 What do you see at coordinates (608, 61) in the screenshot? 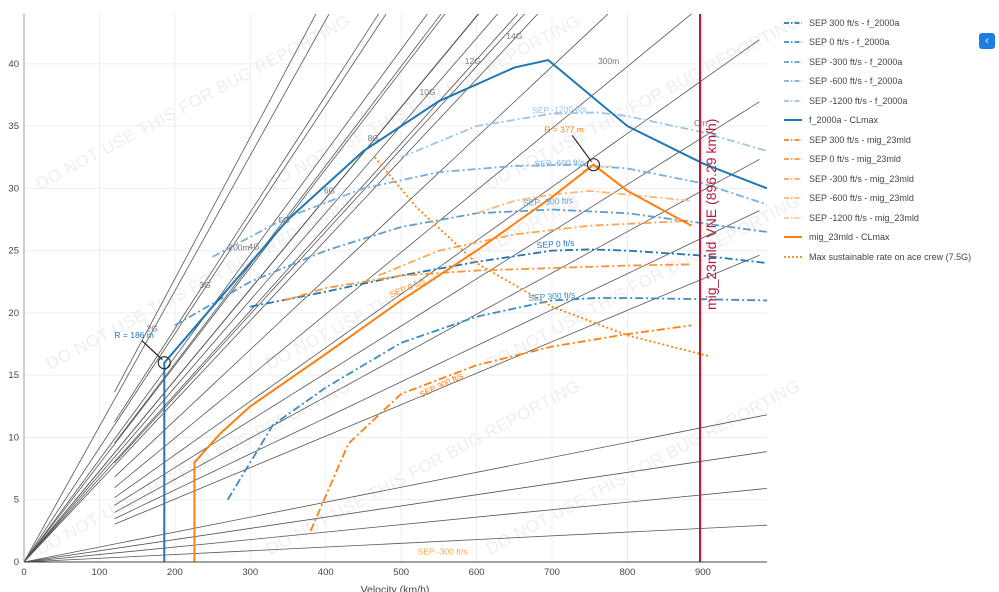
I see `radius-label: 300m` at bounding box center [608, 61].